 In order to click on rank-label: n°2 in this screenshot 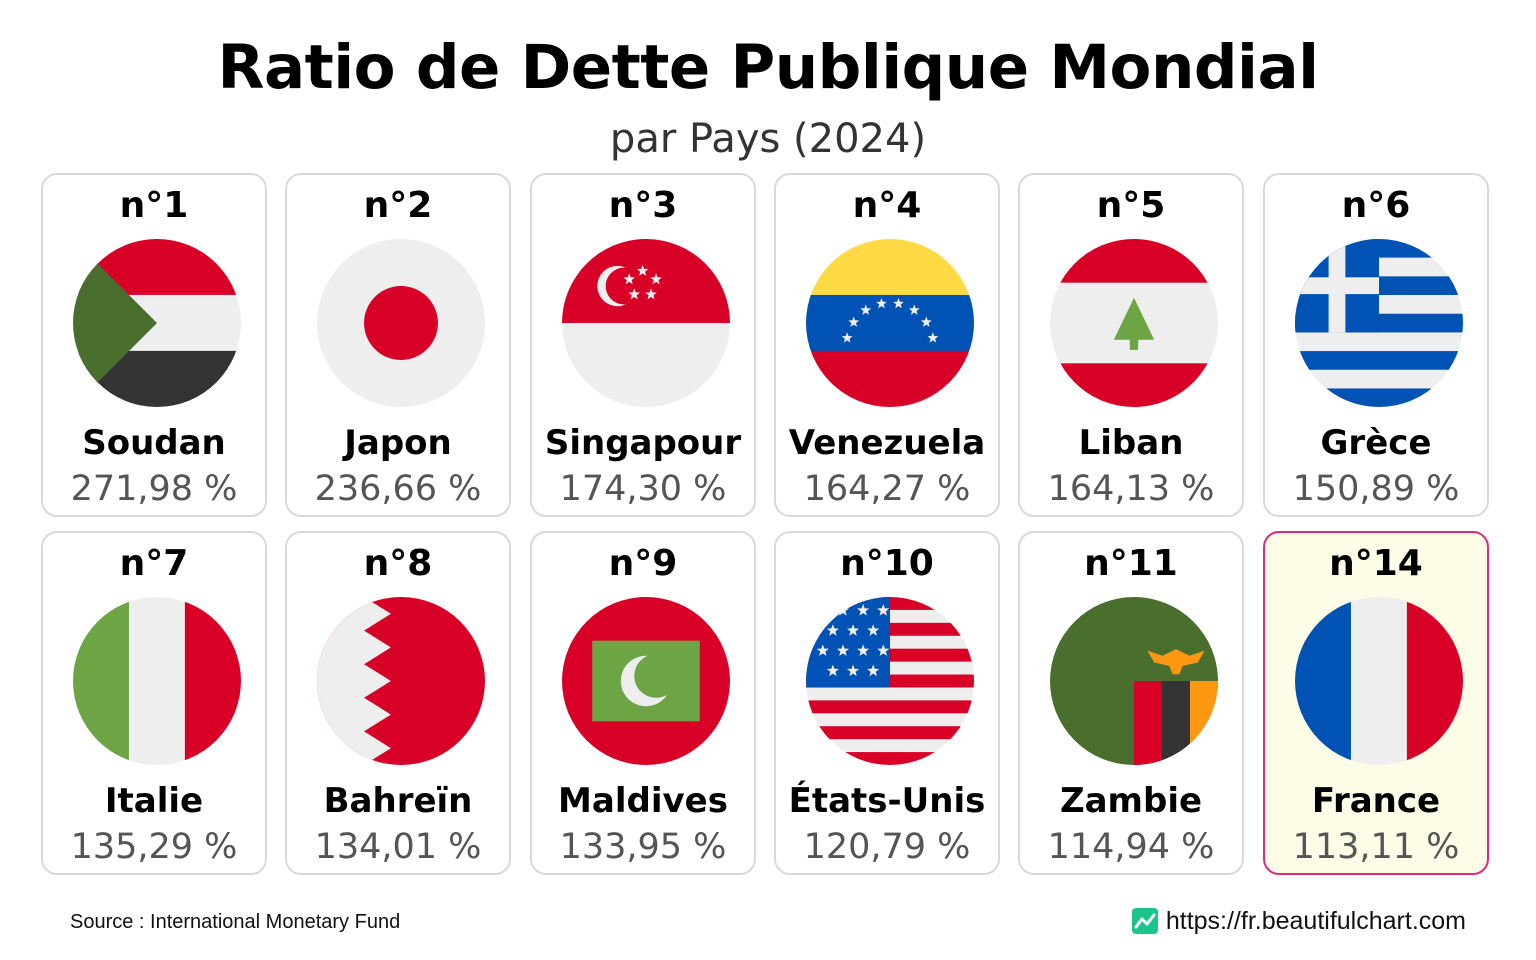, I will do `click(398, 205)`.